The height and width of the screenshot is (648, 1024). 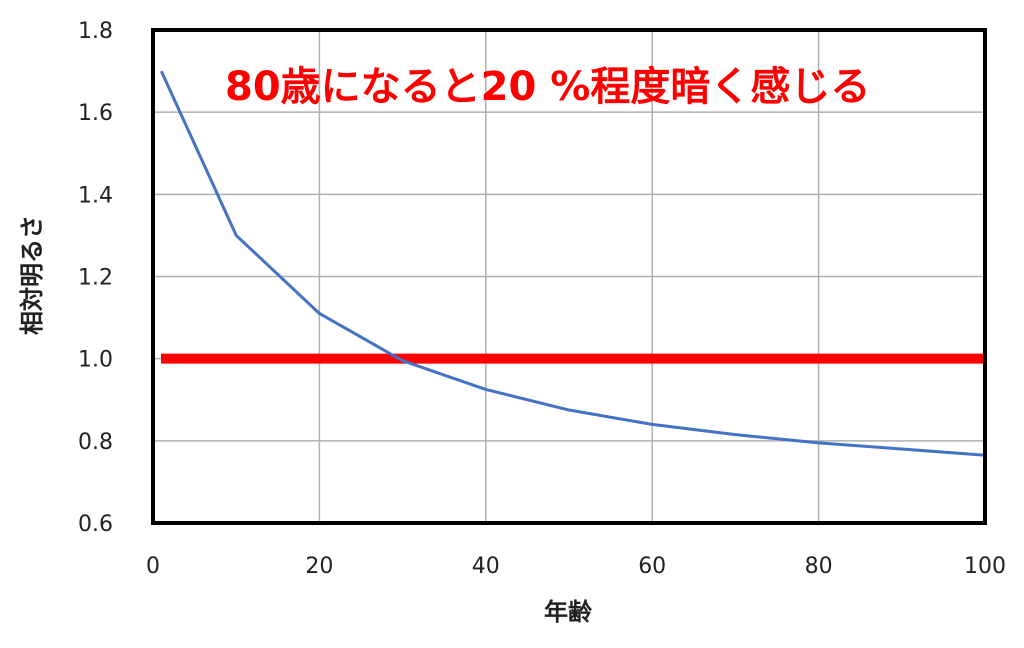 What do you see at coordinates (319, 566) in the screenshot?
I see `x-tick-label: 20` at bounding box center [319, 566].